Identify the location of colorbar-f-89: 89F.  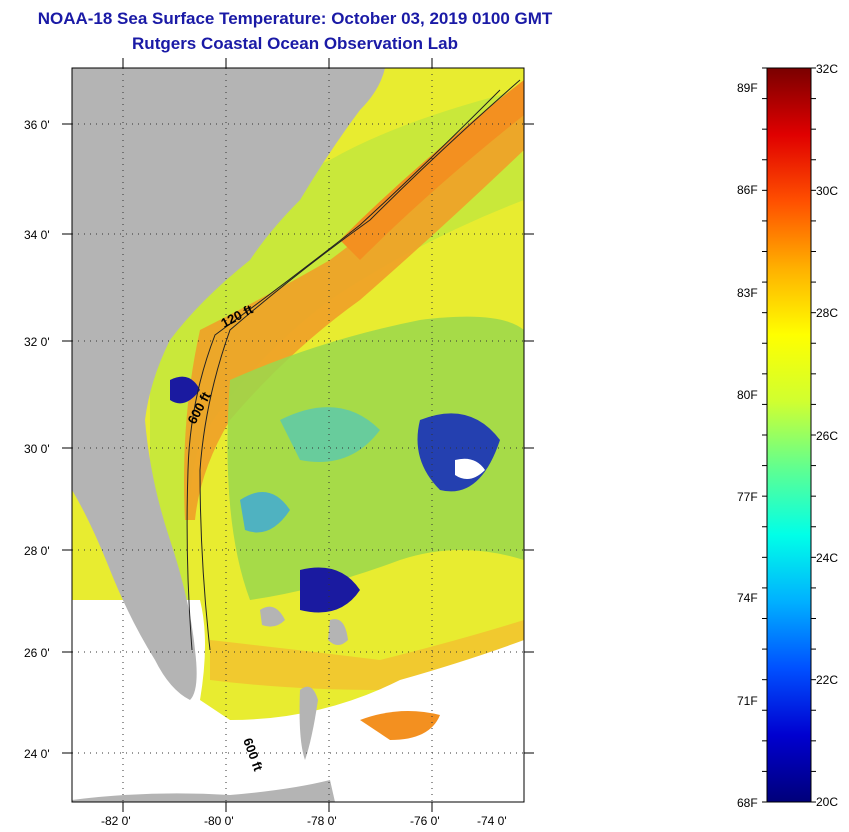
(747, 88).